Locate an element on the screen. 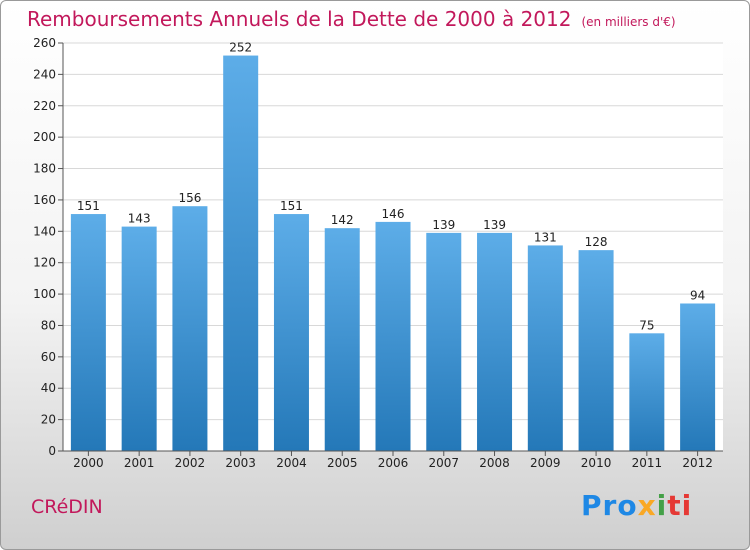 This screenshot has height=550, width=750. x-tick-label: 2009 is located at coordinates (545, 463).